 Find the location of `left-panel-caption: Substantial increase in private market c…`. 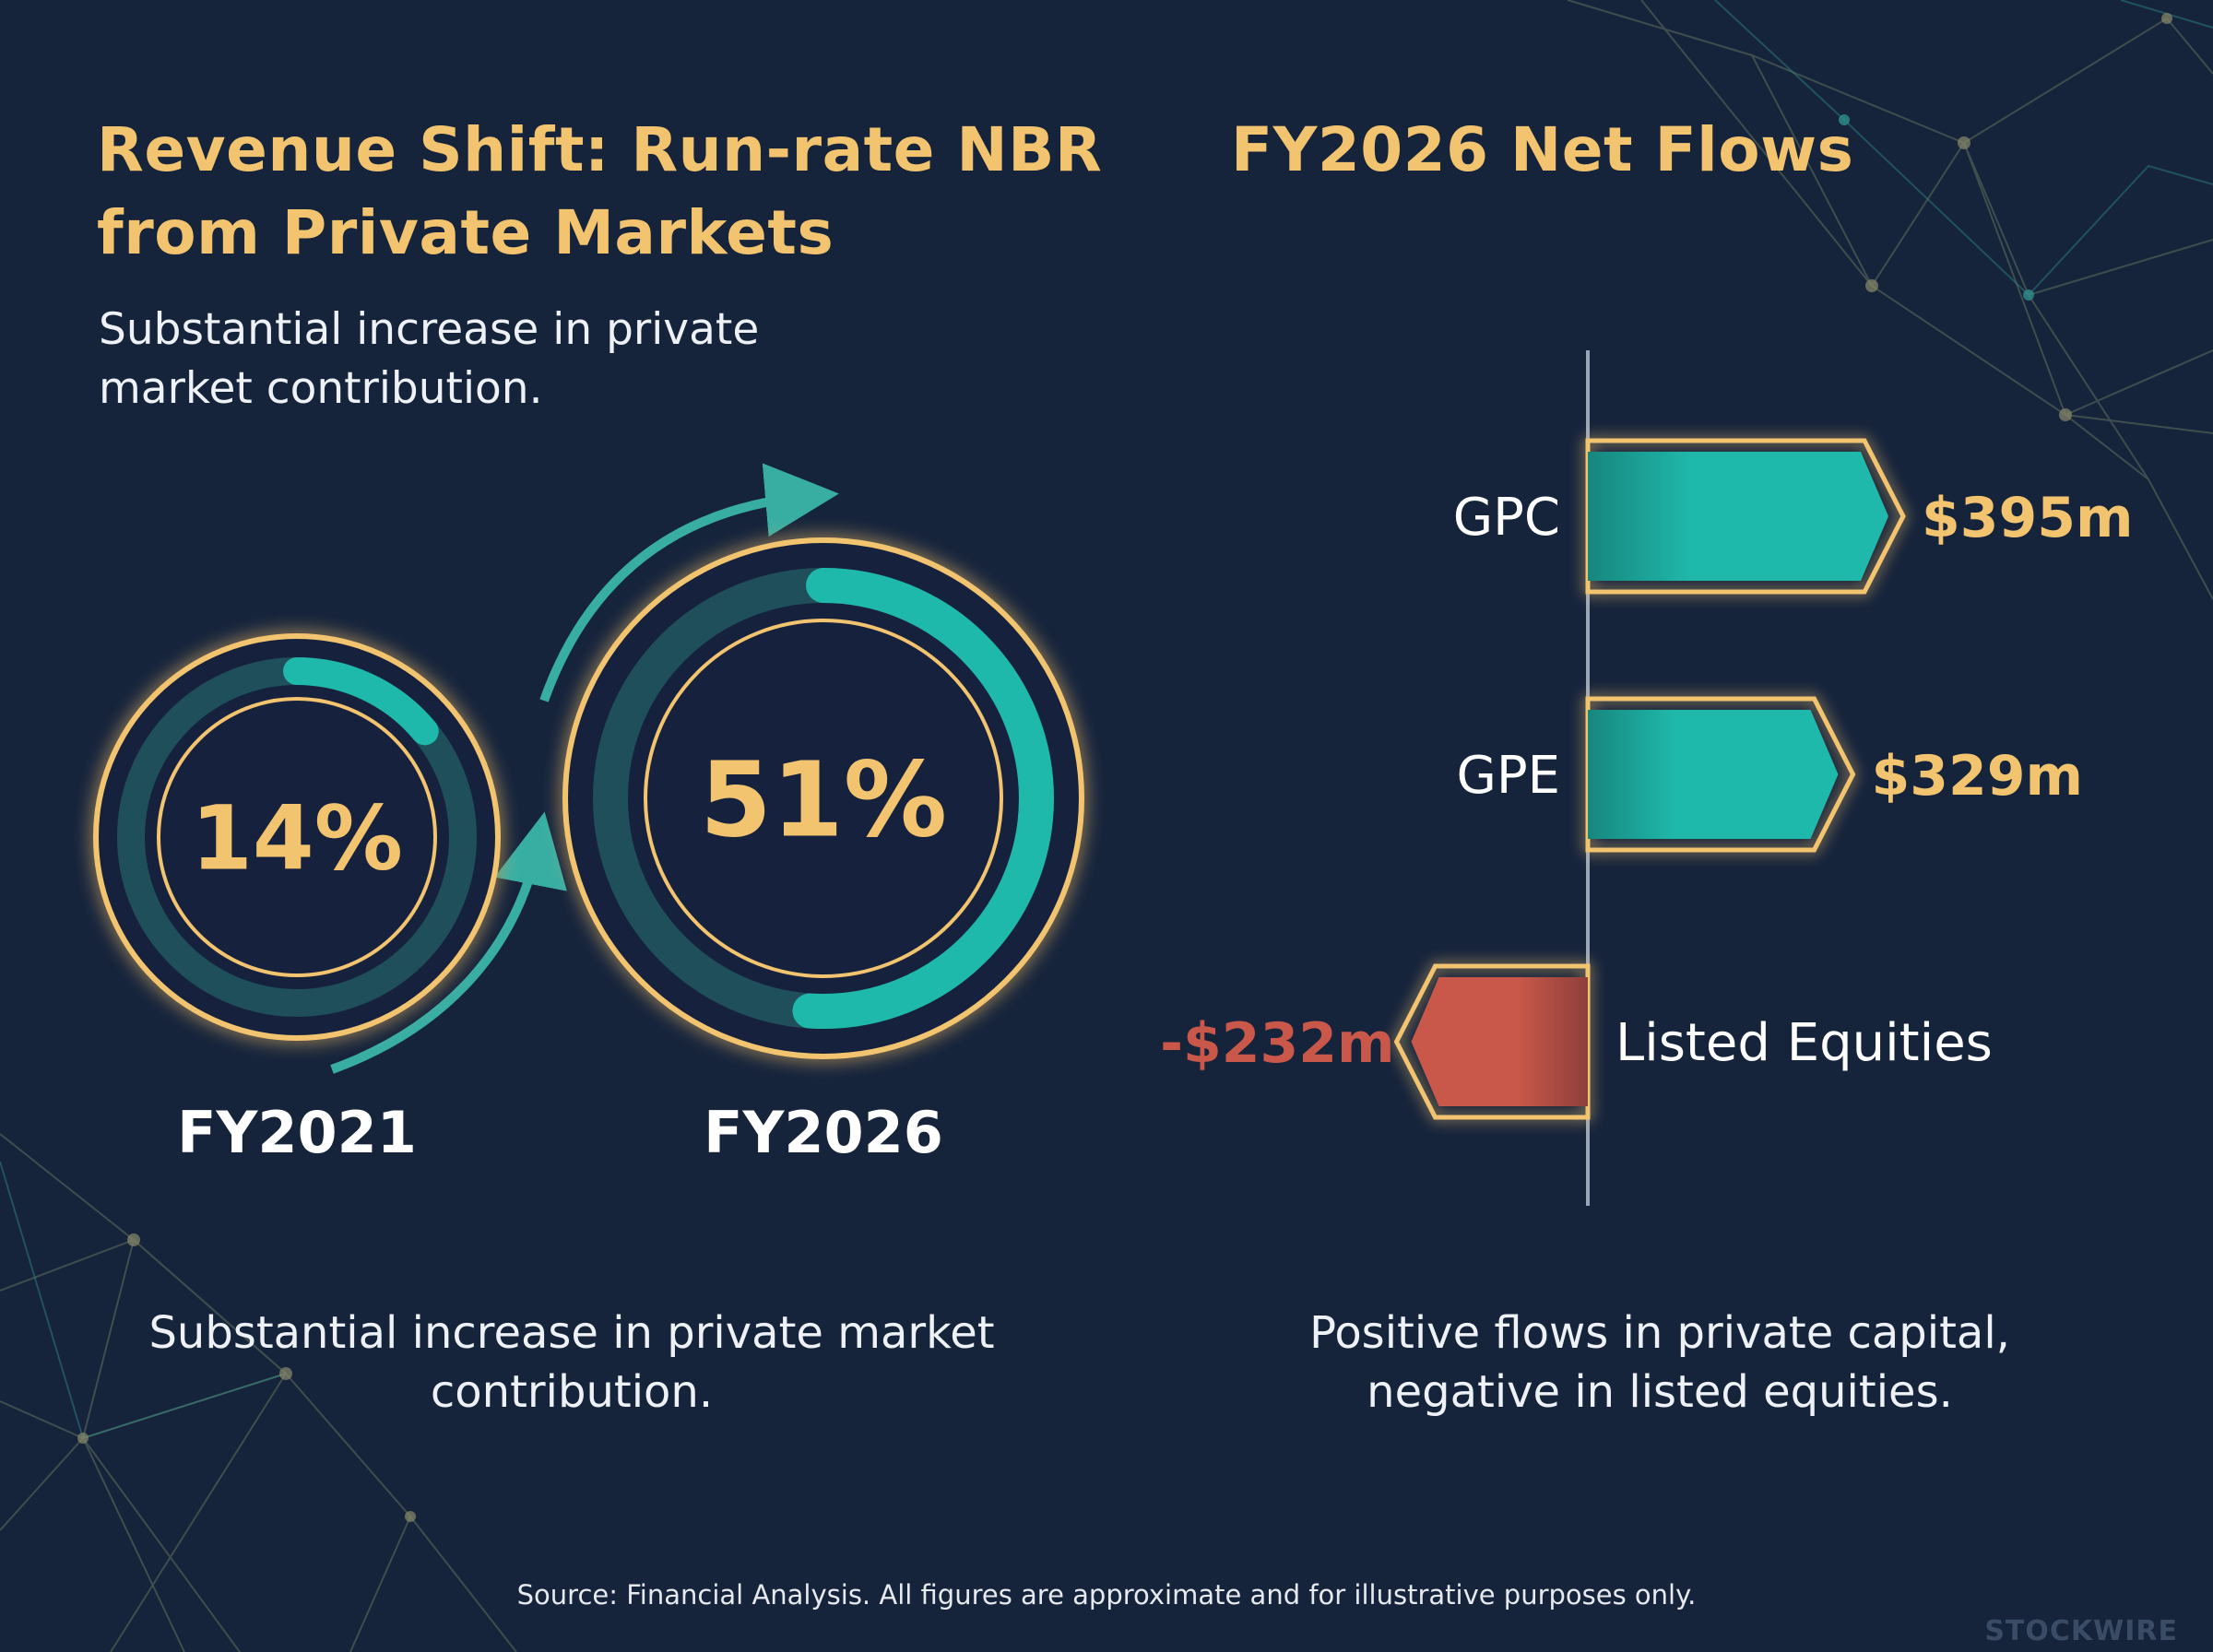

left-panel-caption: Substantial increase in private market c… is located at coordinates (571, 1362).